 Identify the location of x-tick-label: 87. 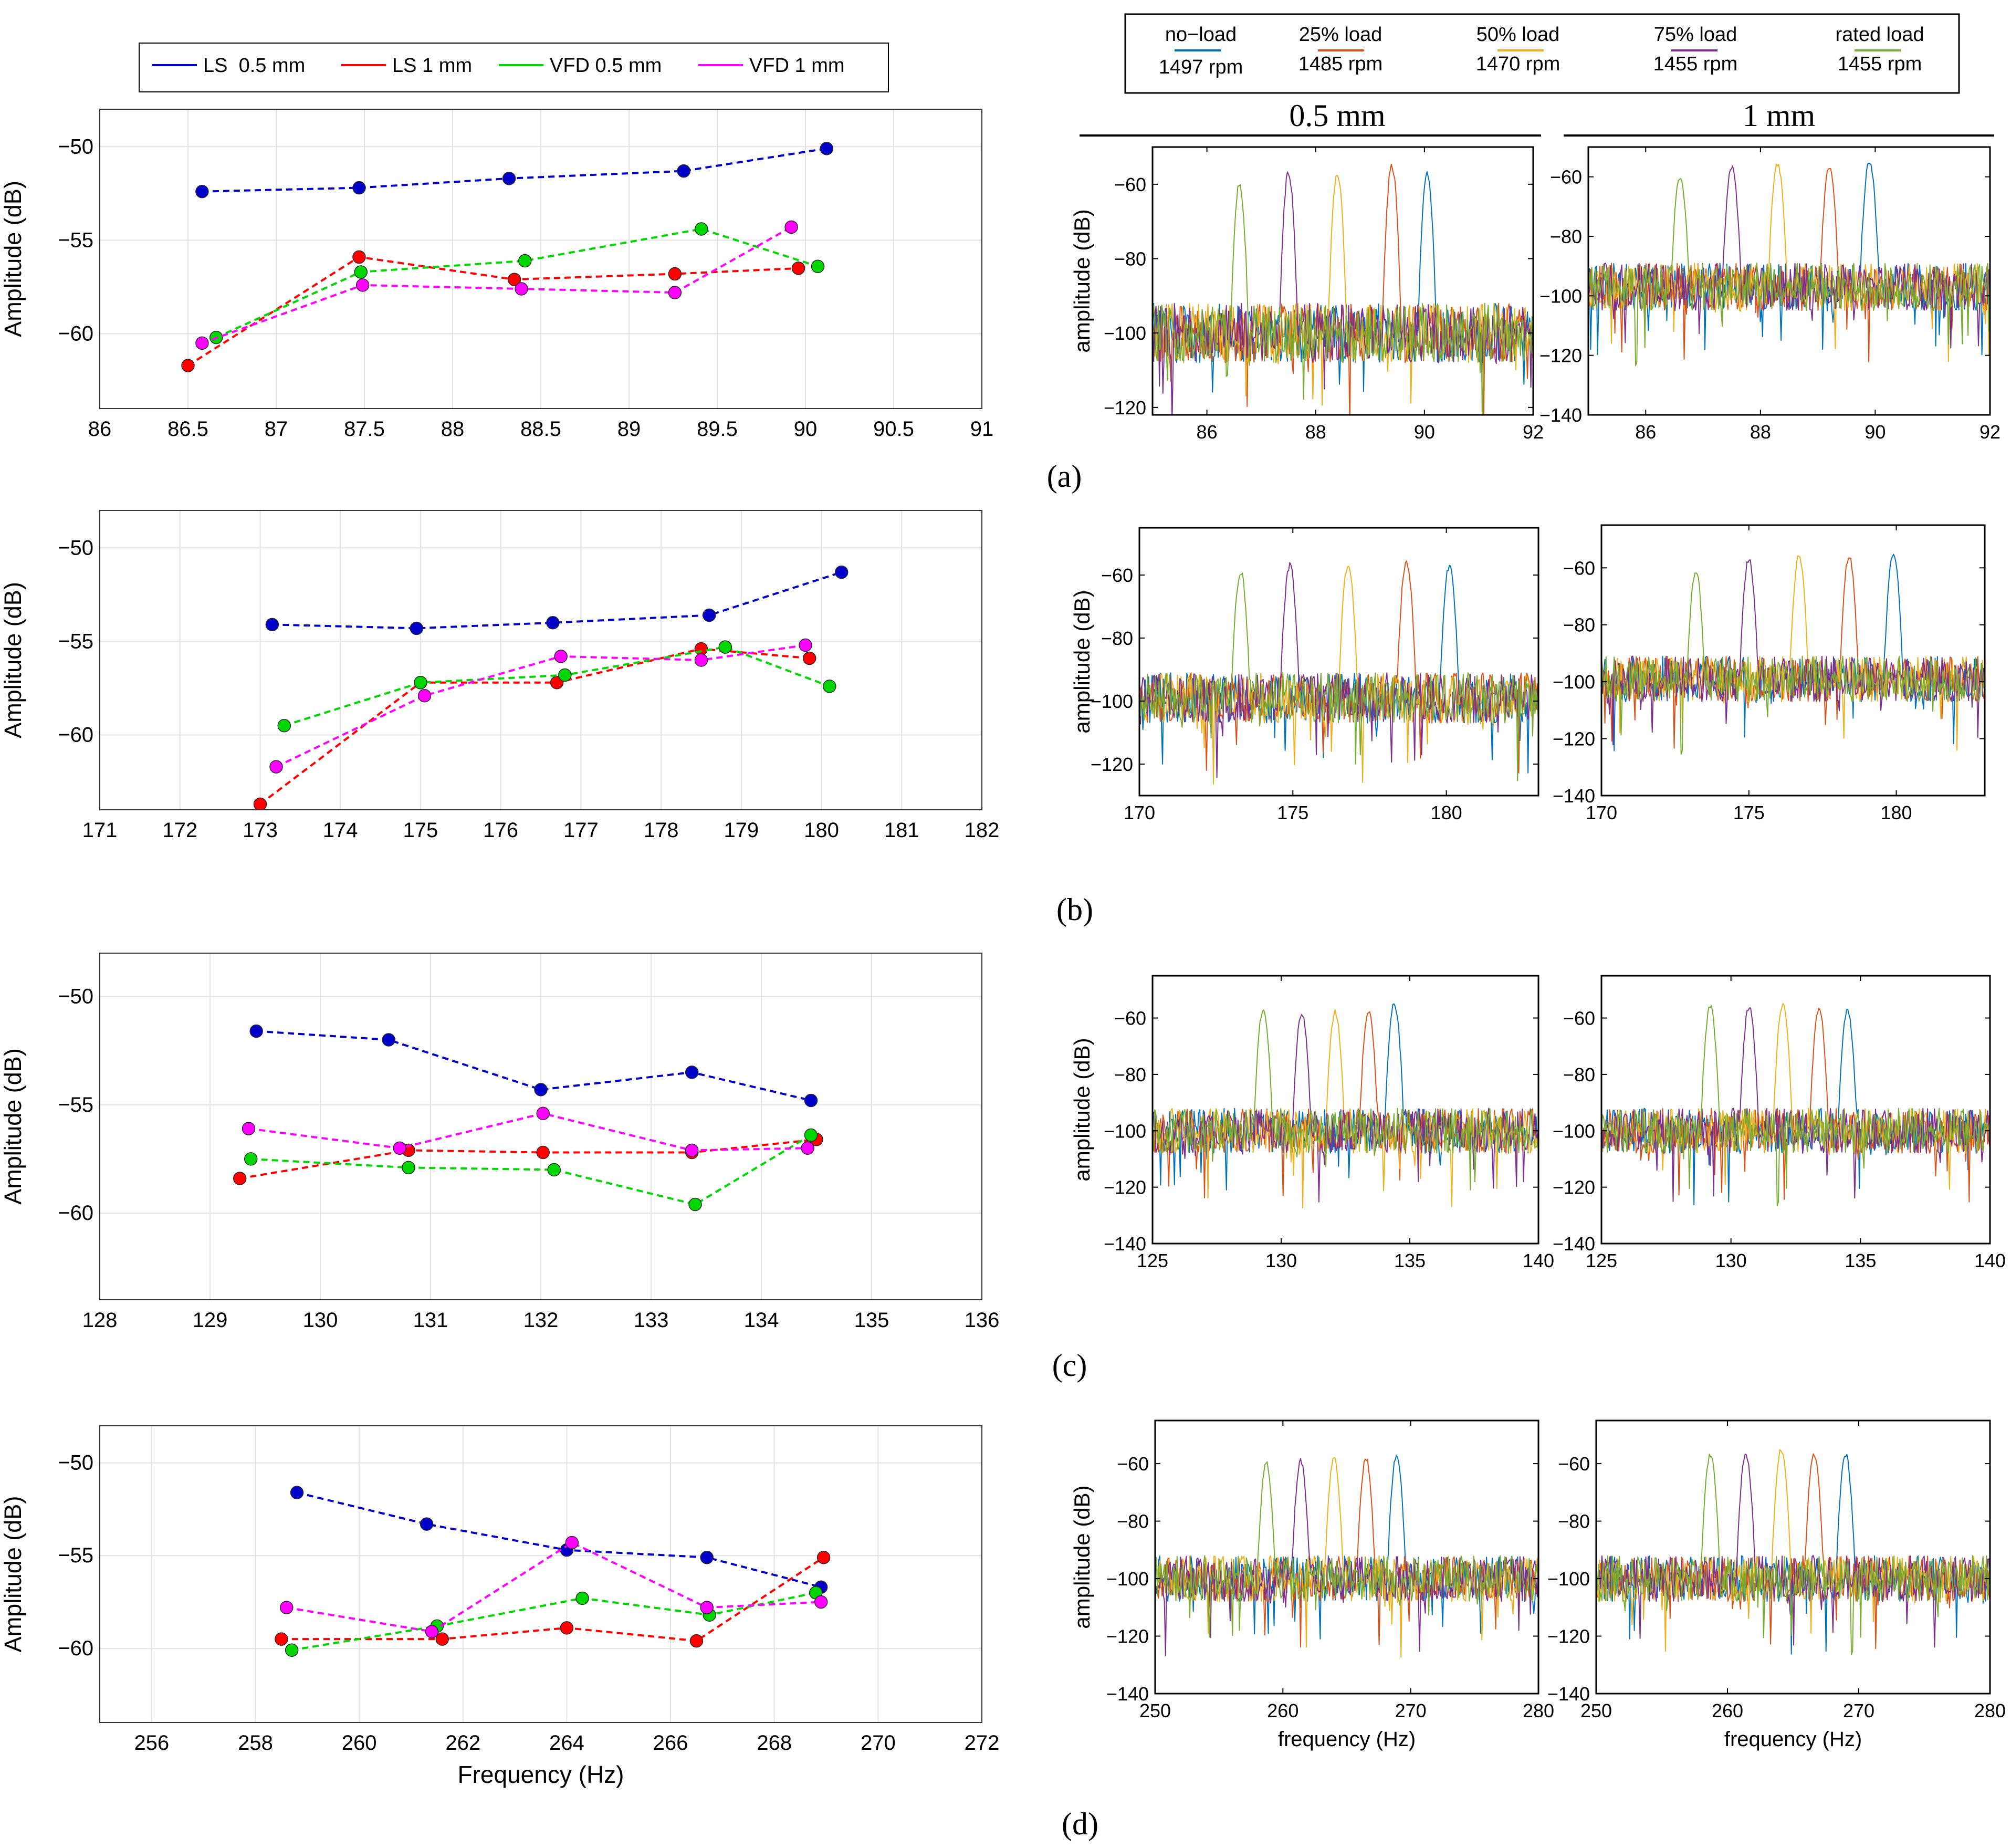
(276, 429).